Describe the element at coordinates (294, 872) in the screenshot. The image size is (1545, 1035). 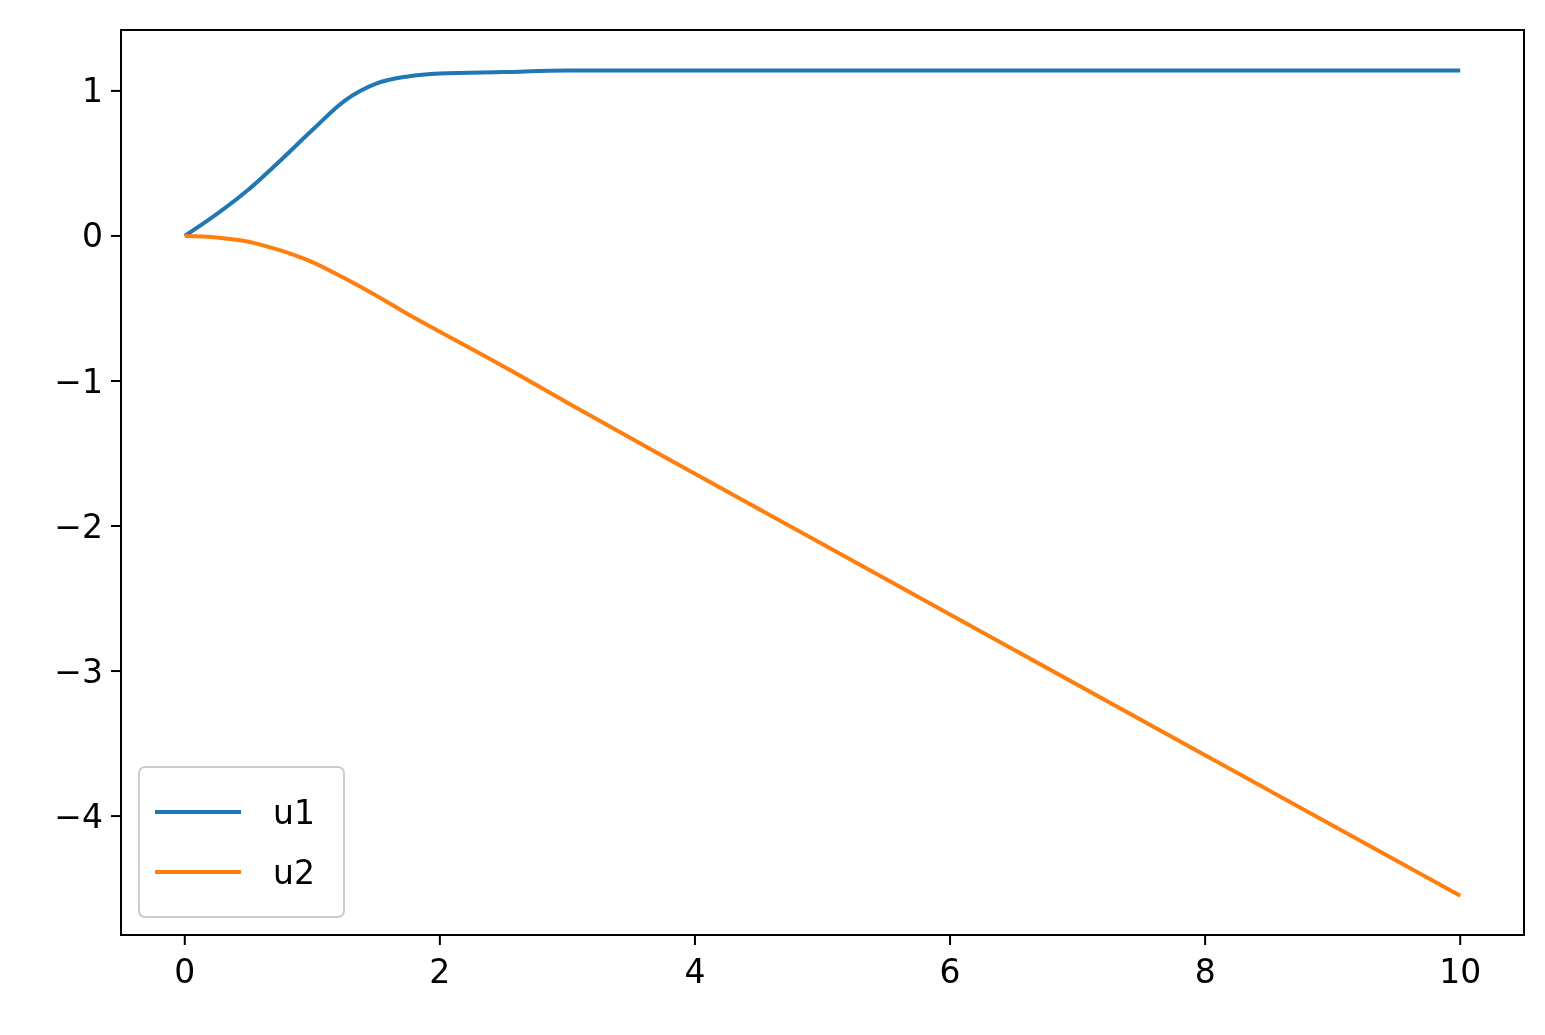
I see `legend-label: u2` at that location.